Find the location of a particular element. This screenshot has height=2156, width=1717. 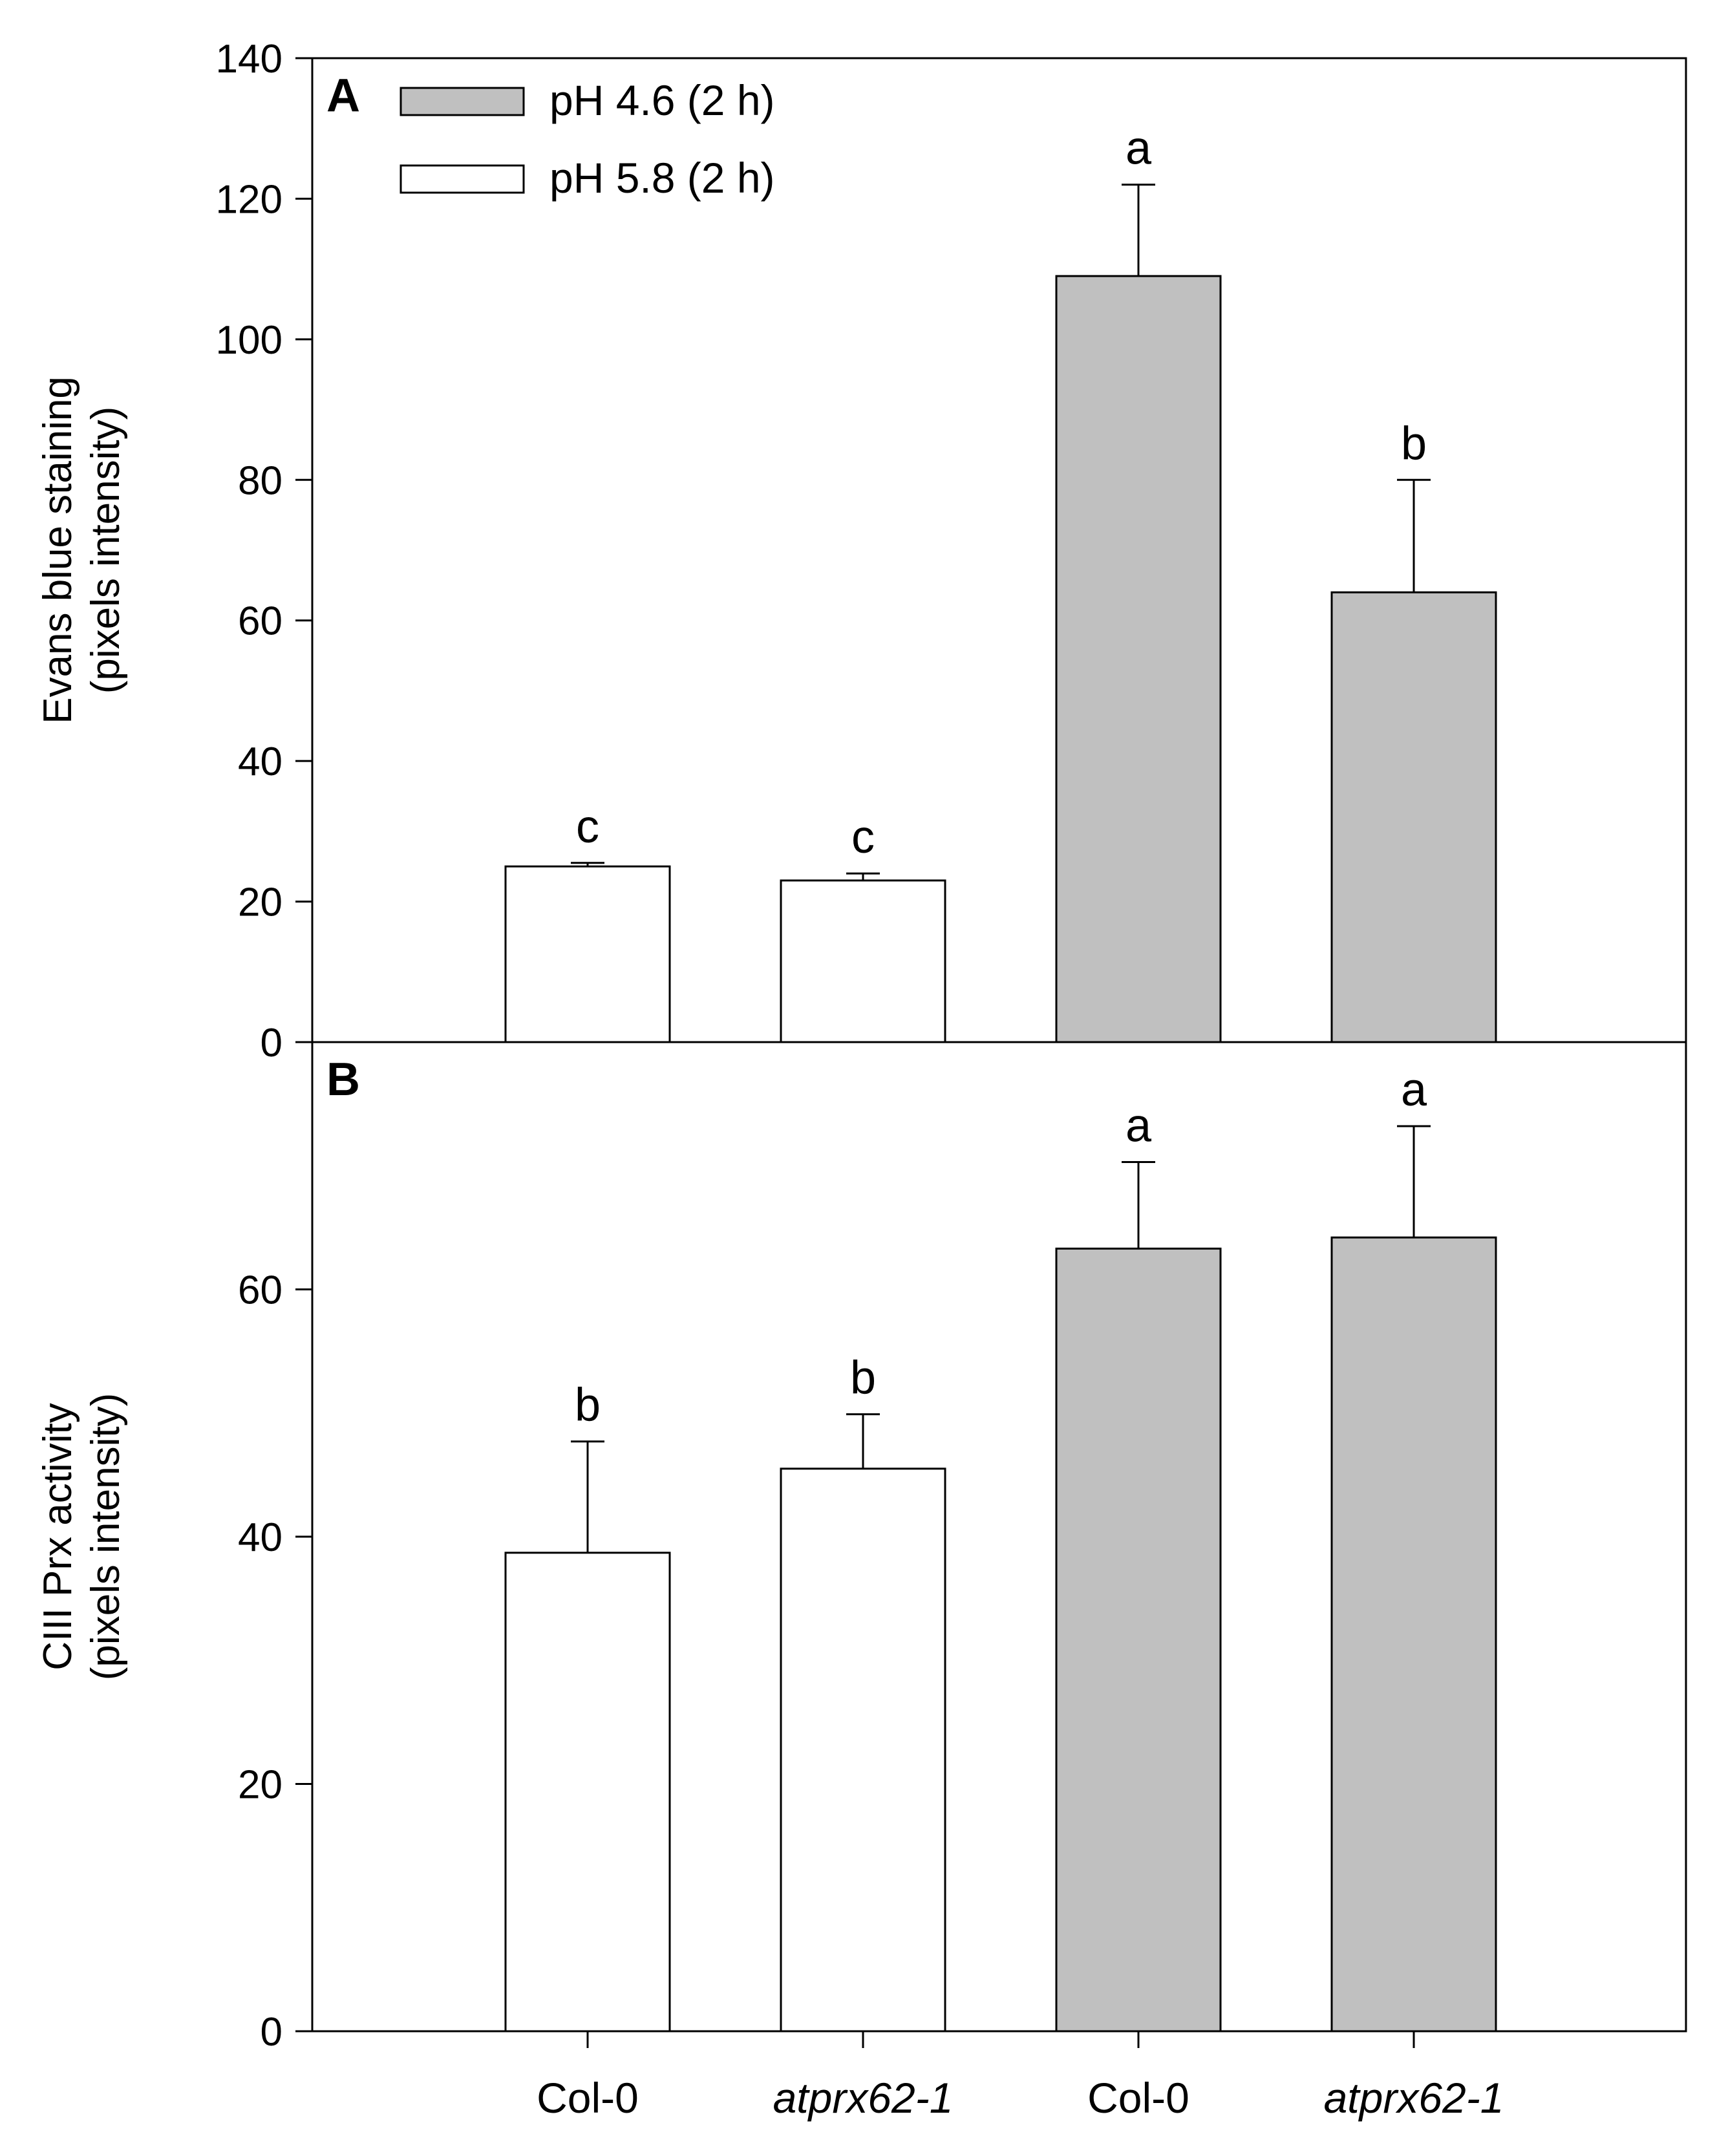

y-tick-label-B-20: 20 is located at coordinates (260, 1786).